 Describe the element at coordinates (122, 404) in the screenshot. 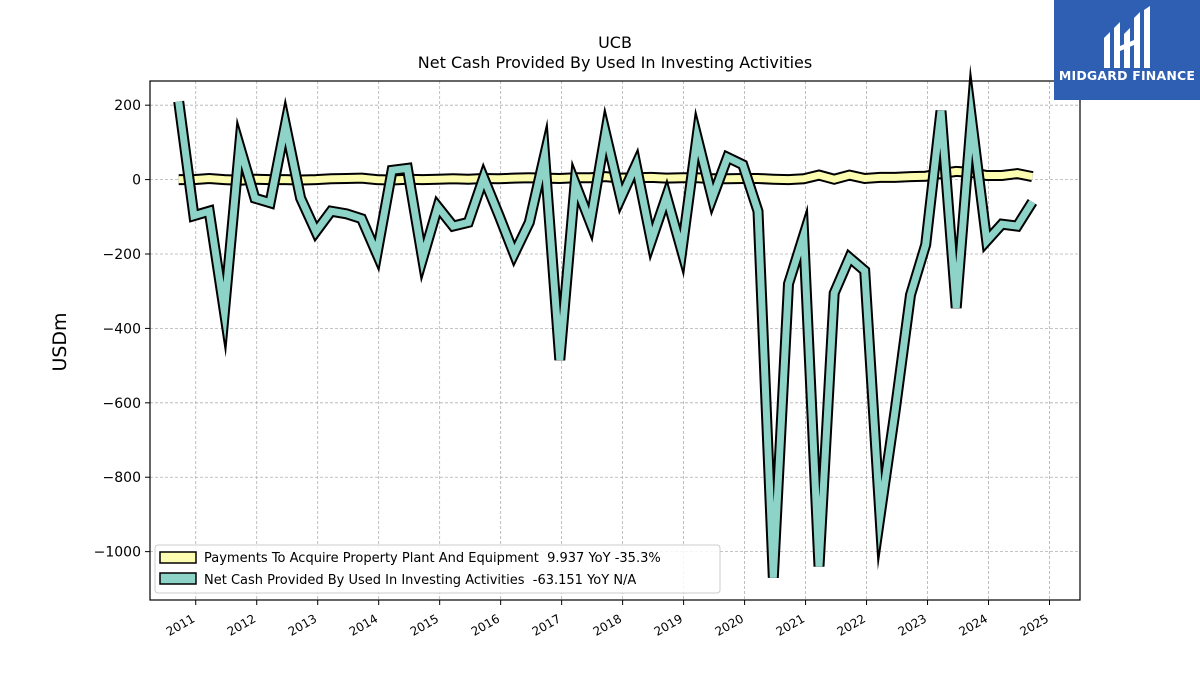

I see `y-tick-label: −600` at that location.